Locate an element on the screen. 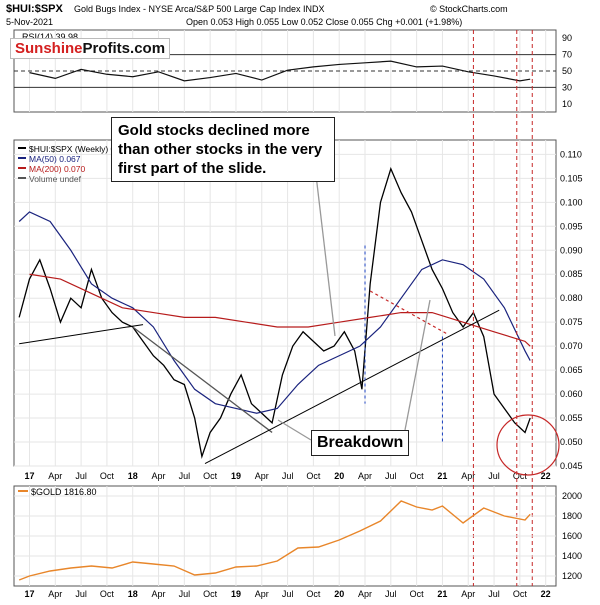  x-tick-label: 18 is located at coordinates (133, 476).